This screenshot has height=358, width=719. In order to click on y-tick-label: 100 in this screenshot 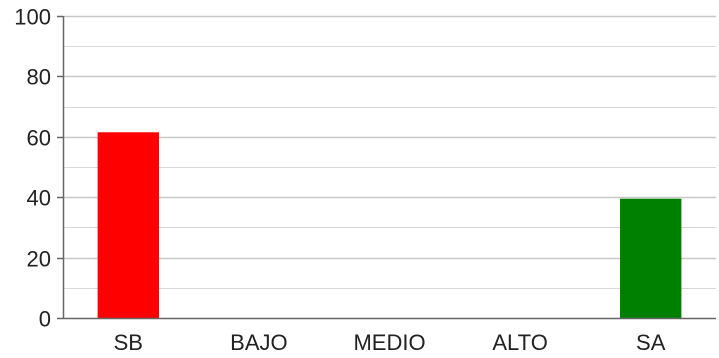, I will do `click(32, 17)`.